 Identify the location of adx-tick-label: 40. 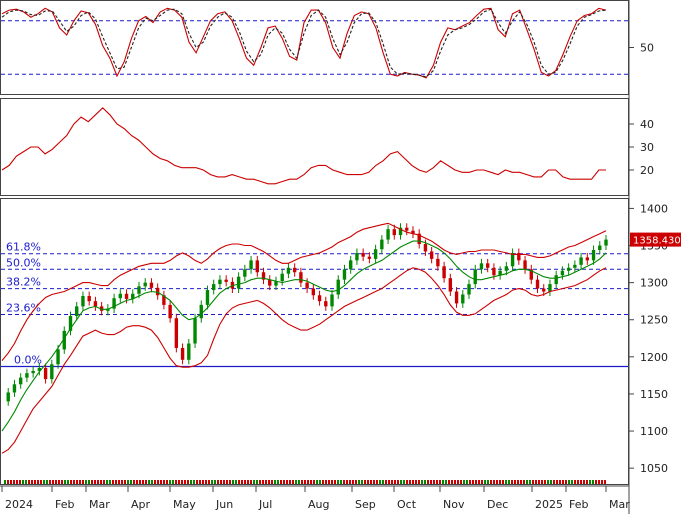
(647, 124).